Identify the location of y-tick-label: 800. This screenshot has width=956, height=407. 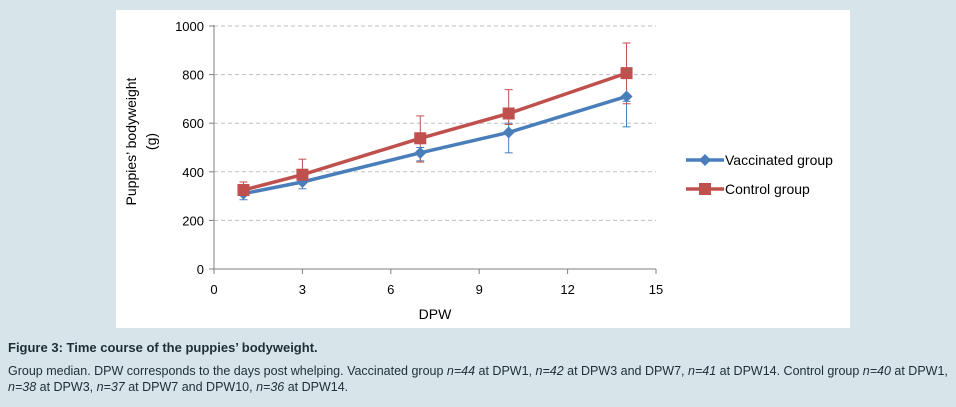
(193, 75).